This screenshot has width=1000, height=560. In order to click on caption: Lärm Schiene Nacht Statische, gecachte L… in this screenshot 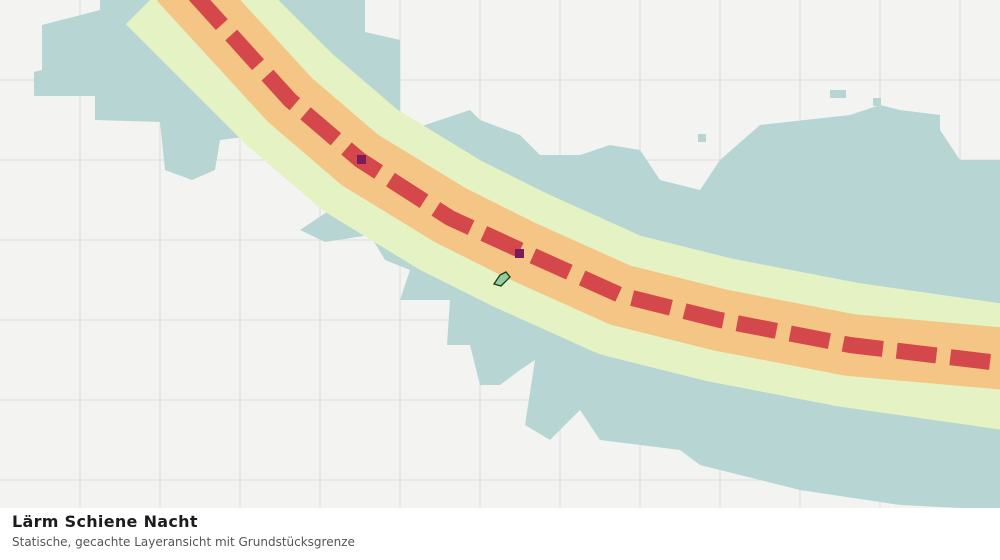, I will do `click(183, 530)`.